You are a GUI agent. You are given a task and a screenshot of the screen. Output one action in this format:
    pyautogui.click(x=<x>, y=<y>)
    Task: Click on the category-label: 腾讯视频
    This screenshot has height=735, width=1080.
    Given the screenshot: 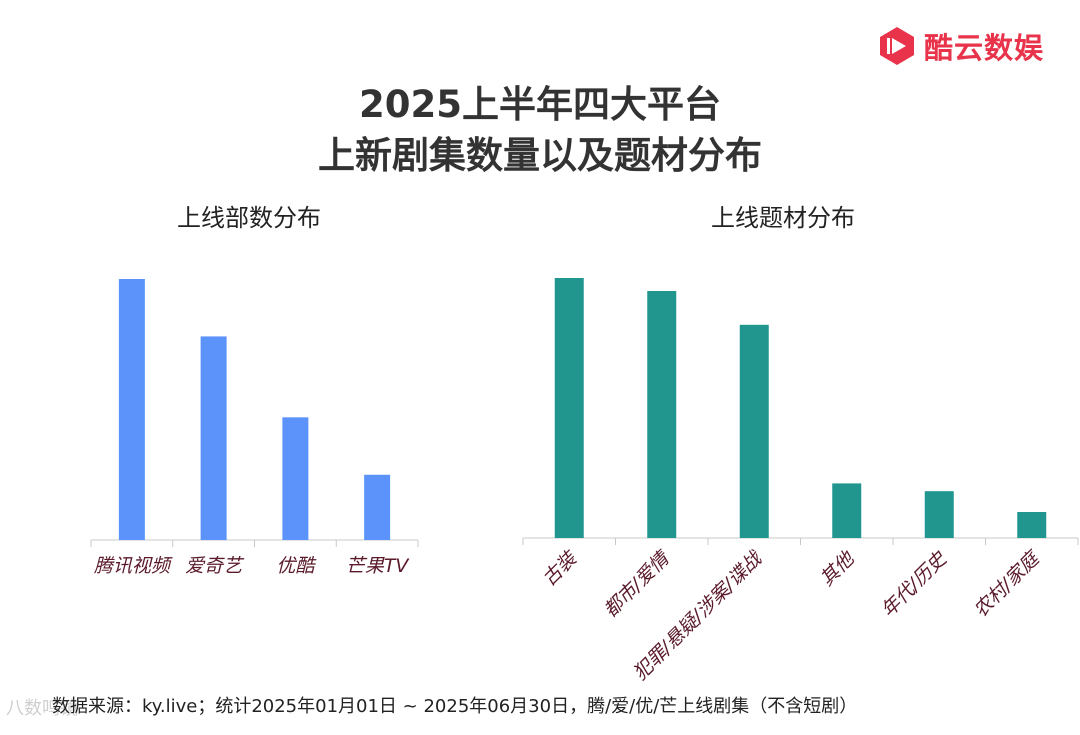 What is the action you would take?
    pyautogui.click(x=133, y=566)
    